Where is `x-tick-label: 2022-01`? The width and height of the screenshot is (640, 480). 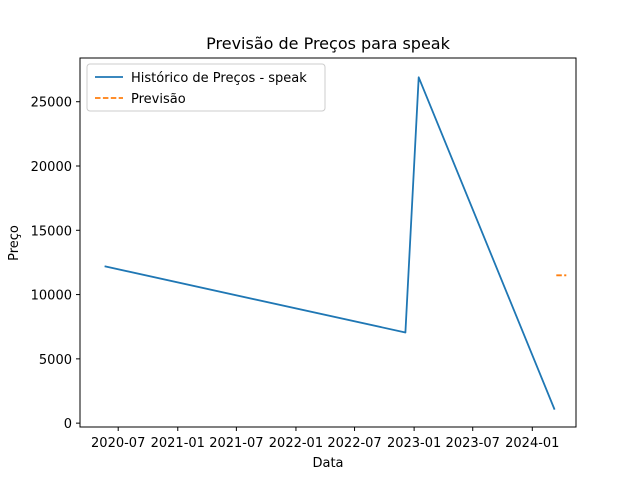
x-tick-label: 2022-01 is located at coordinates (296, 443).